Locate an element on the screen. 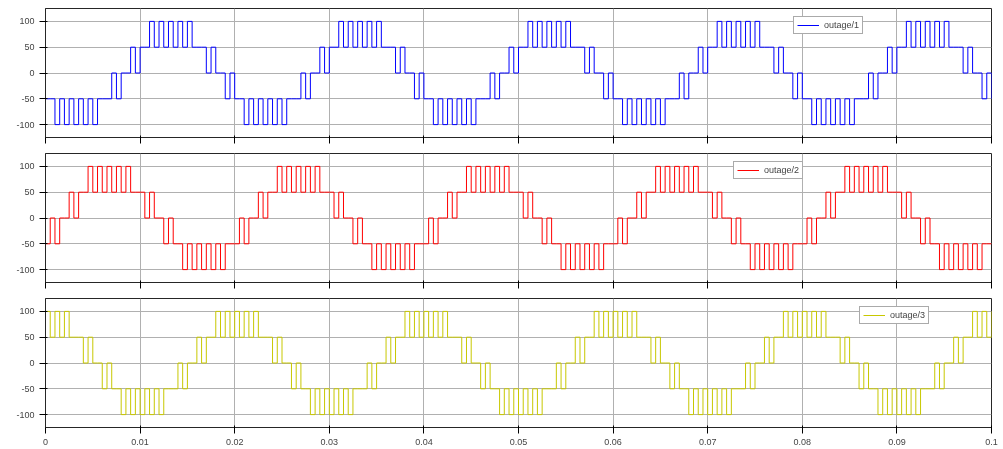 The height and width of the screenshot is (449, 1003). x-tick-label: 0.1 is located at coordinates (991, 441).